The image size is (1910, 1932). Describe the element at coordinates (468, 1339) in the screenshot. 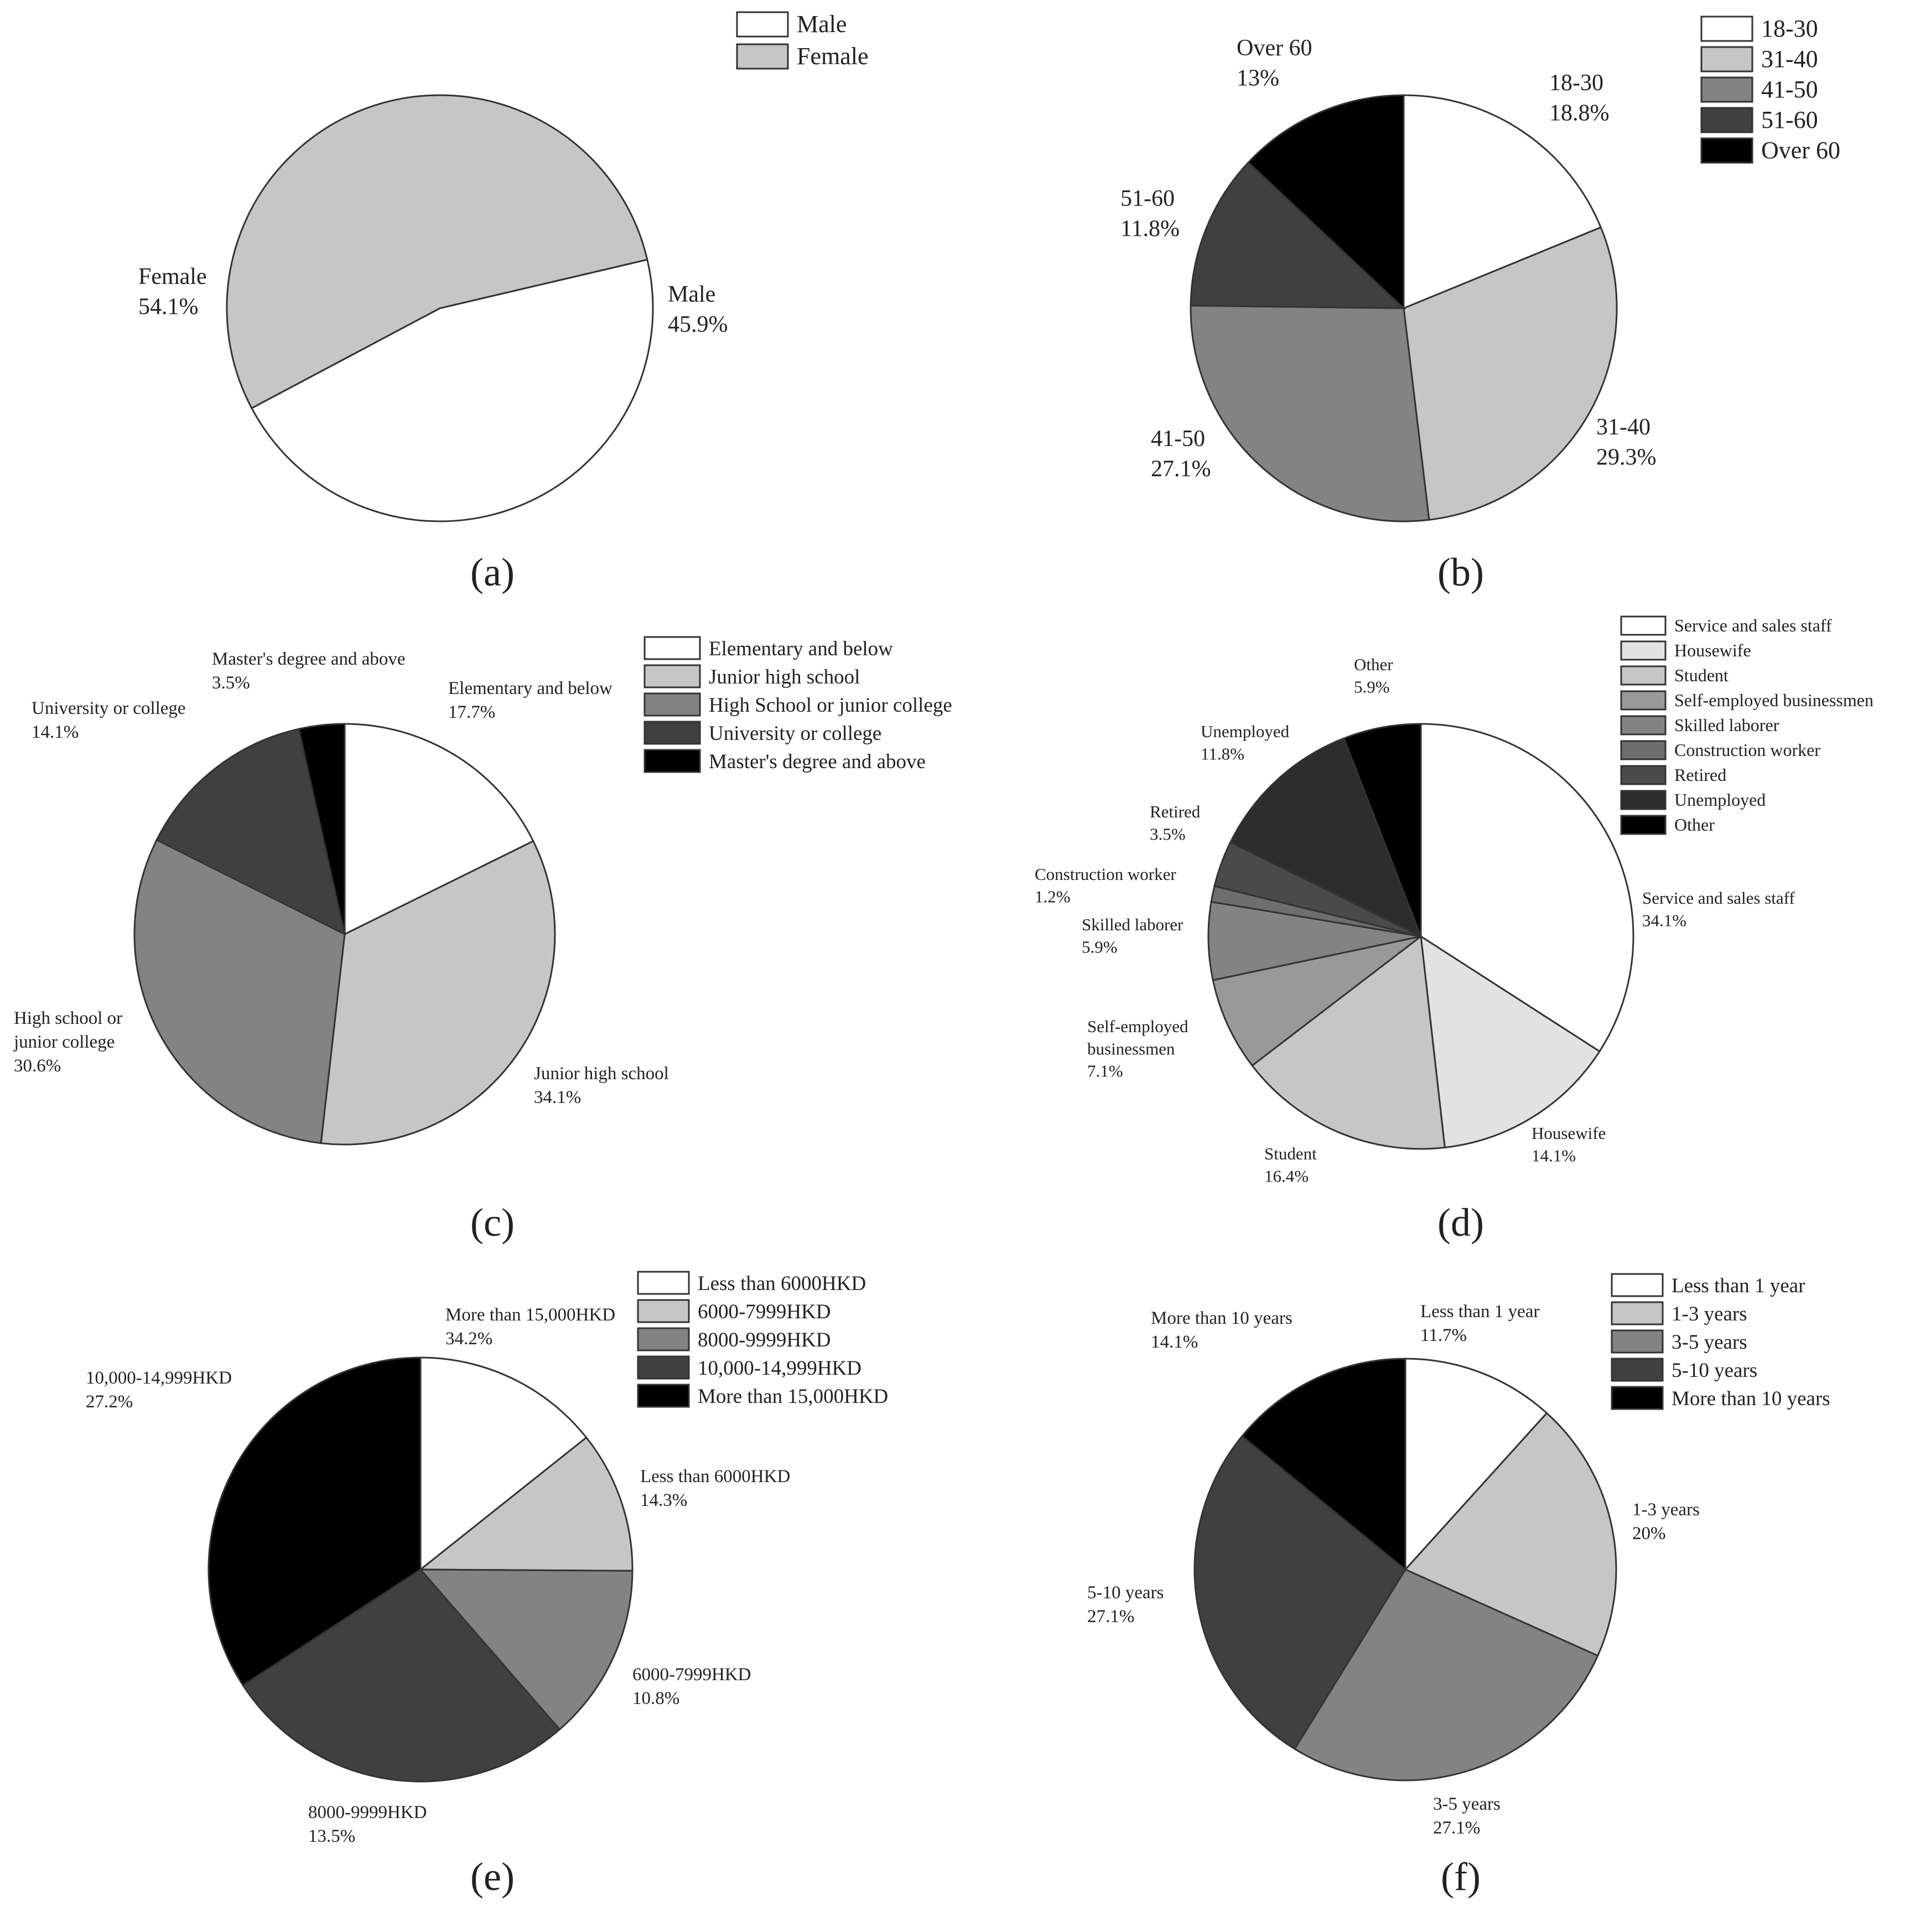

I see `slice-percent: 34.2%` at that location.